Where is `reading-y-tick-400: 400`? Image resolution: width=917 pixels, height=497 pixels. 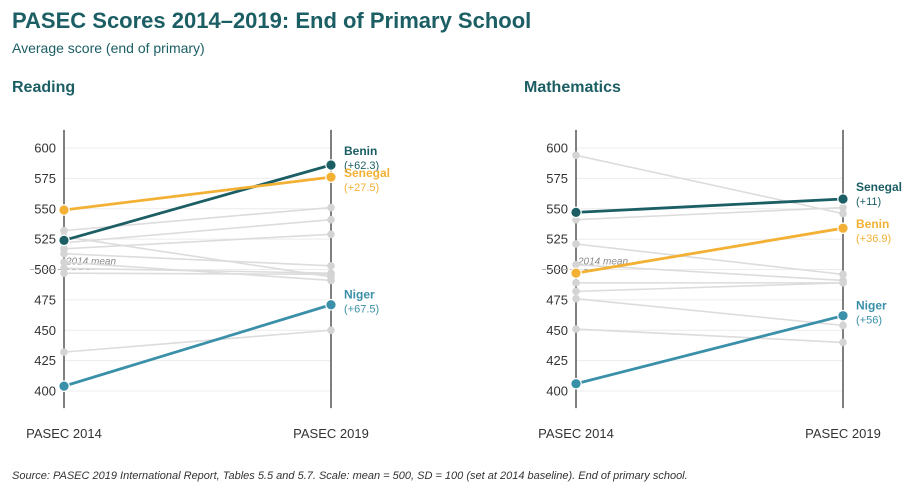
reading-y-tick-400: 400 is located at coordinates (45, 391).